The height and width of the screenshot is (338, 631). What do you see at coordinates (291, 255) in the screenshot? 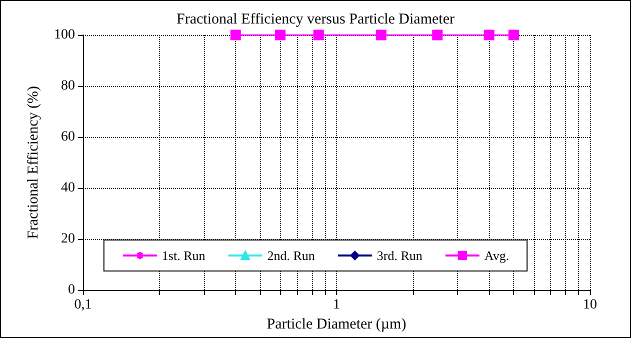
I see `legend-label: 2nd. Run` at bounding box center [291, 255].